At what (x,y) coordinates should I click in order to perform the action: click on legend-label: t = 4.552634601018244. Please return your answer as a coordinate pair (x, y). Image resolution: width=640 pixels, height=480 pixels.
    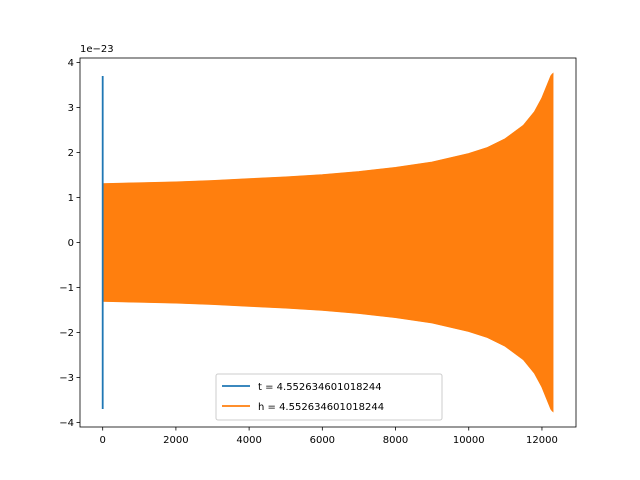
    Looking at the image, I should click on (320, 387).